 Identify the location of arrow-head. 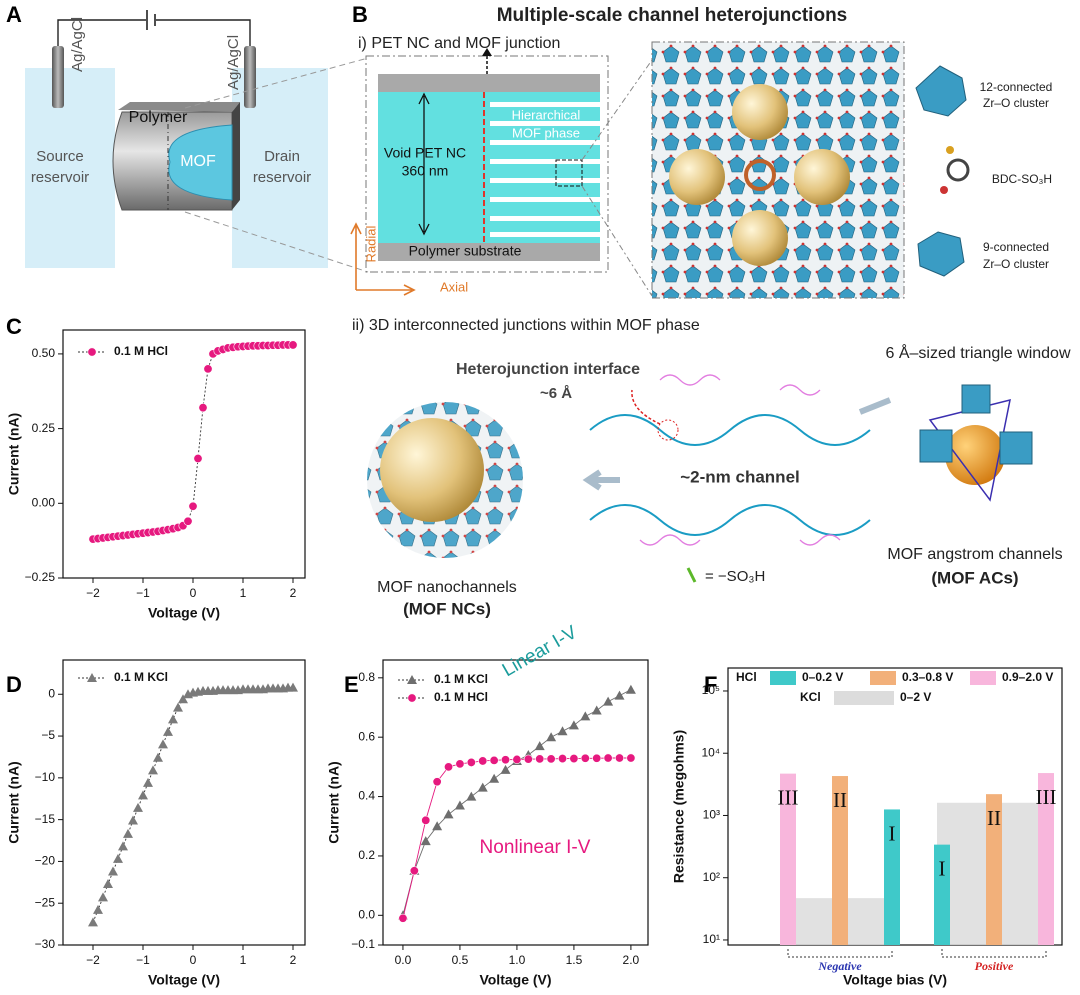
(487, 52).